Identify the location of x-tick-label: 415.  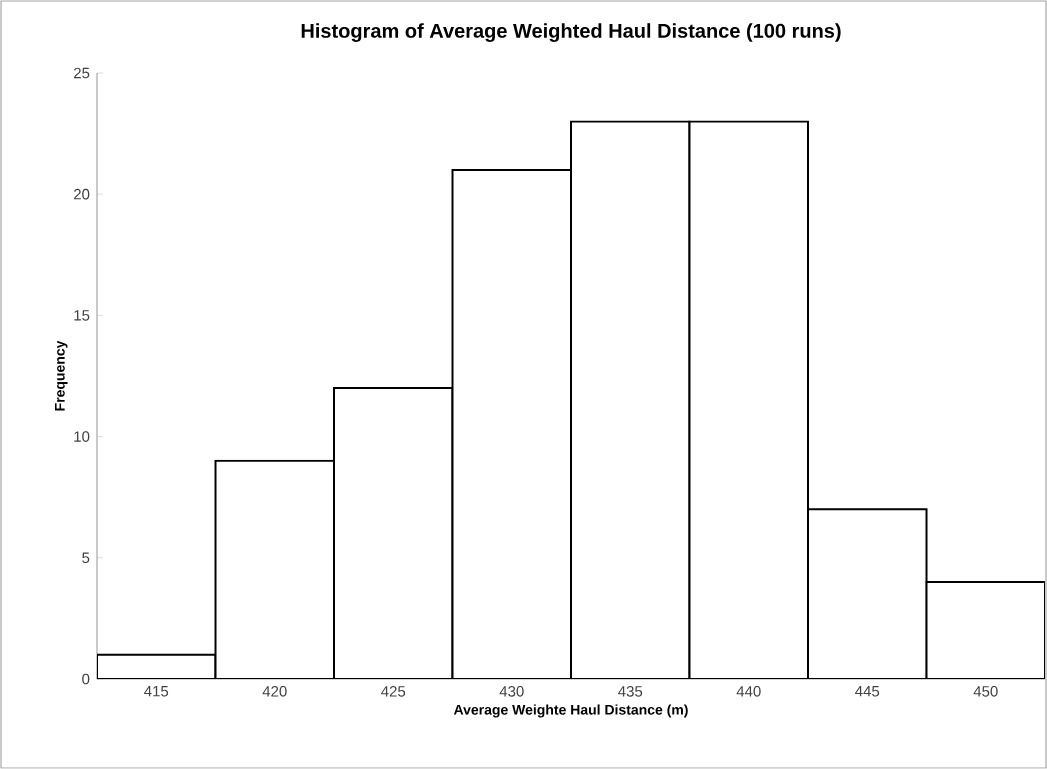
(156, 691).